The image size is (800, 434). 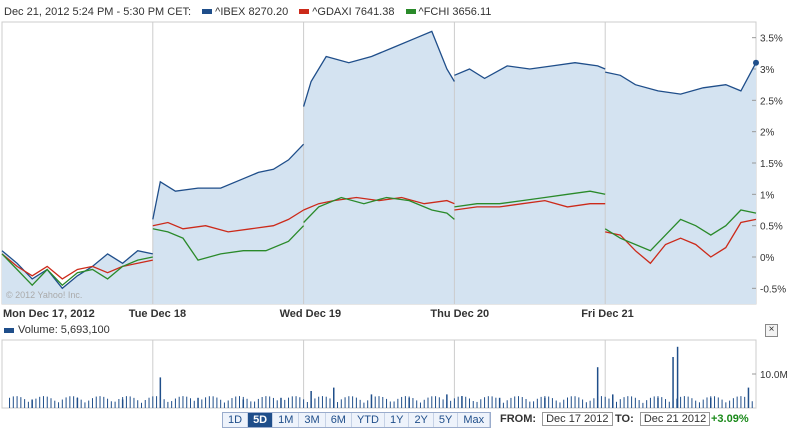 I want to click on x-tick-label: Mon Dec 17, 2012, so click(x=49, y=314).